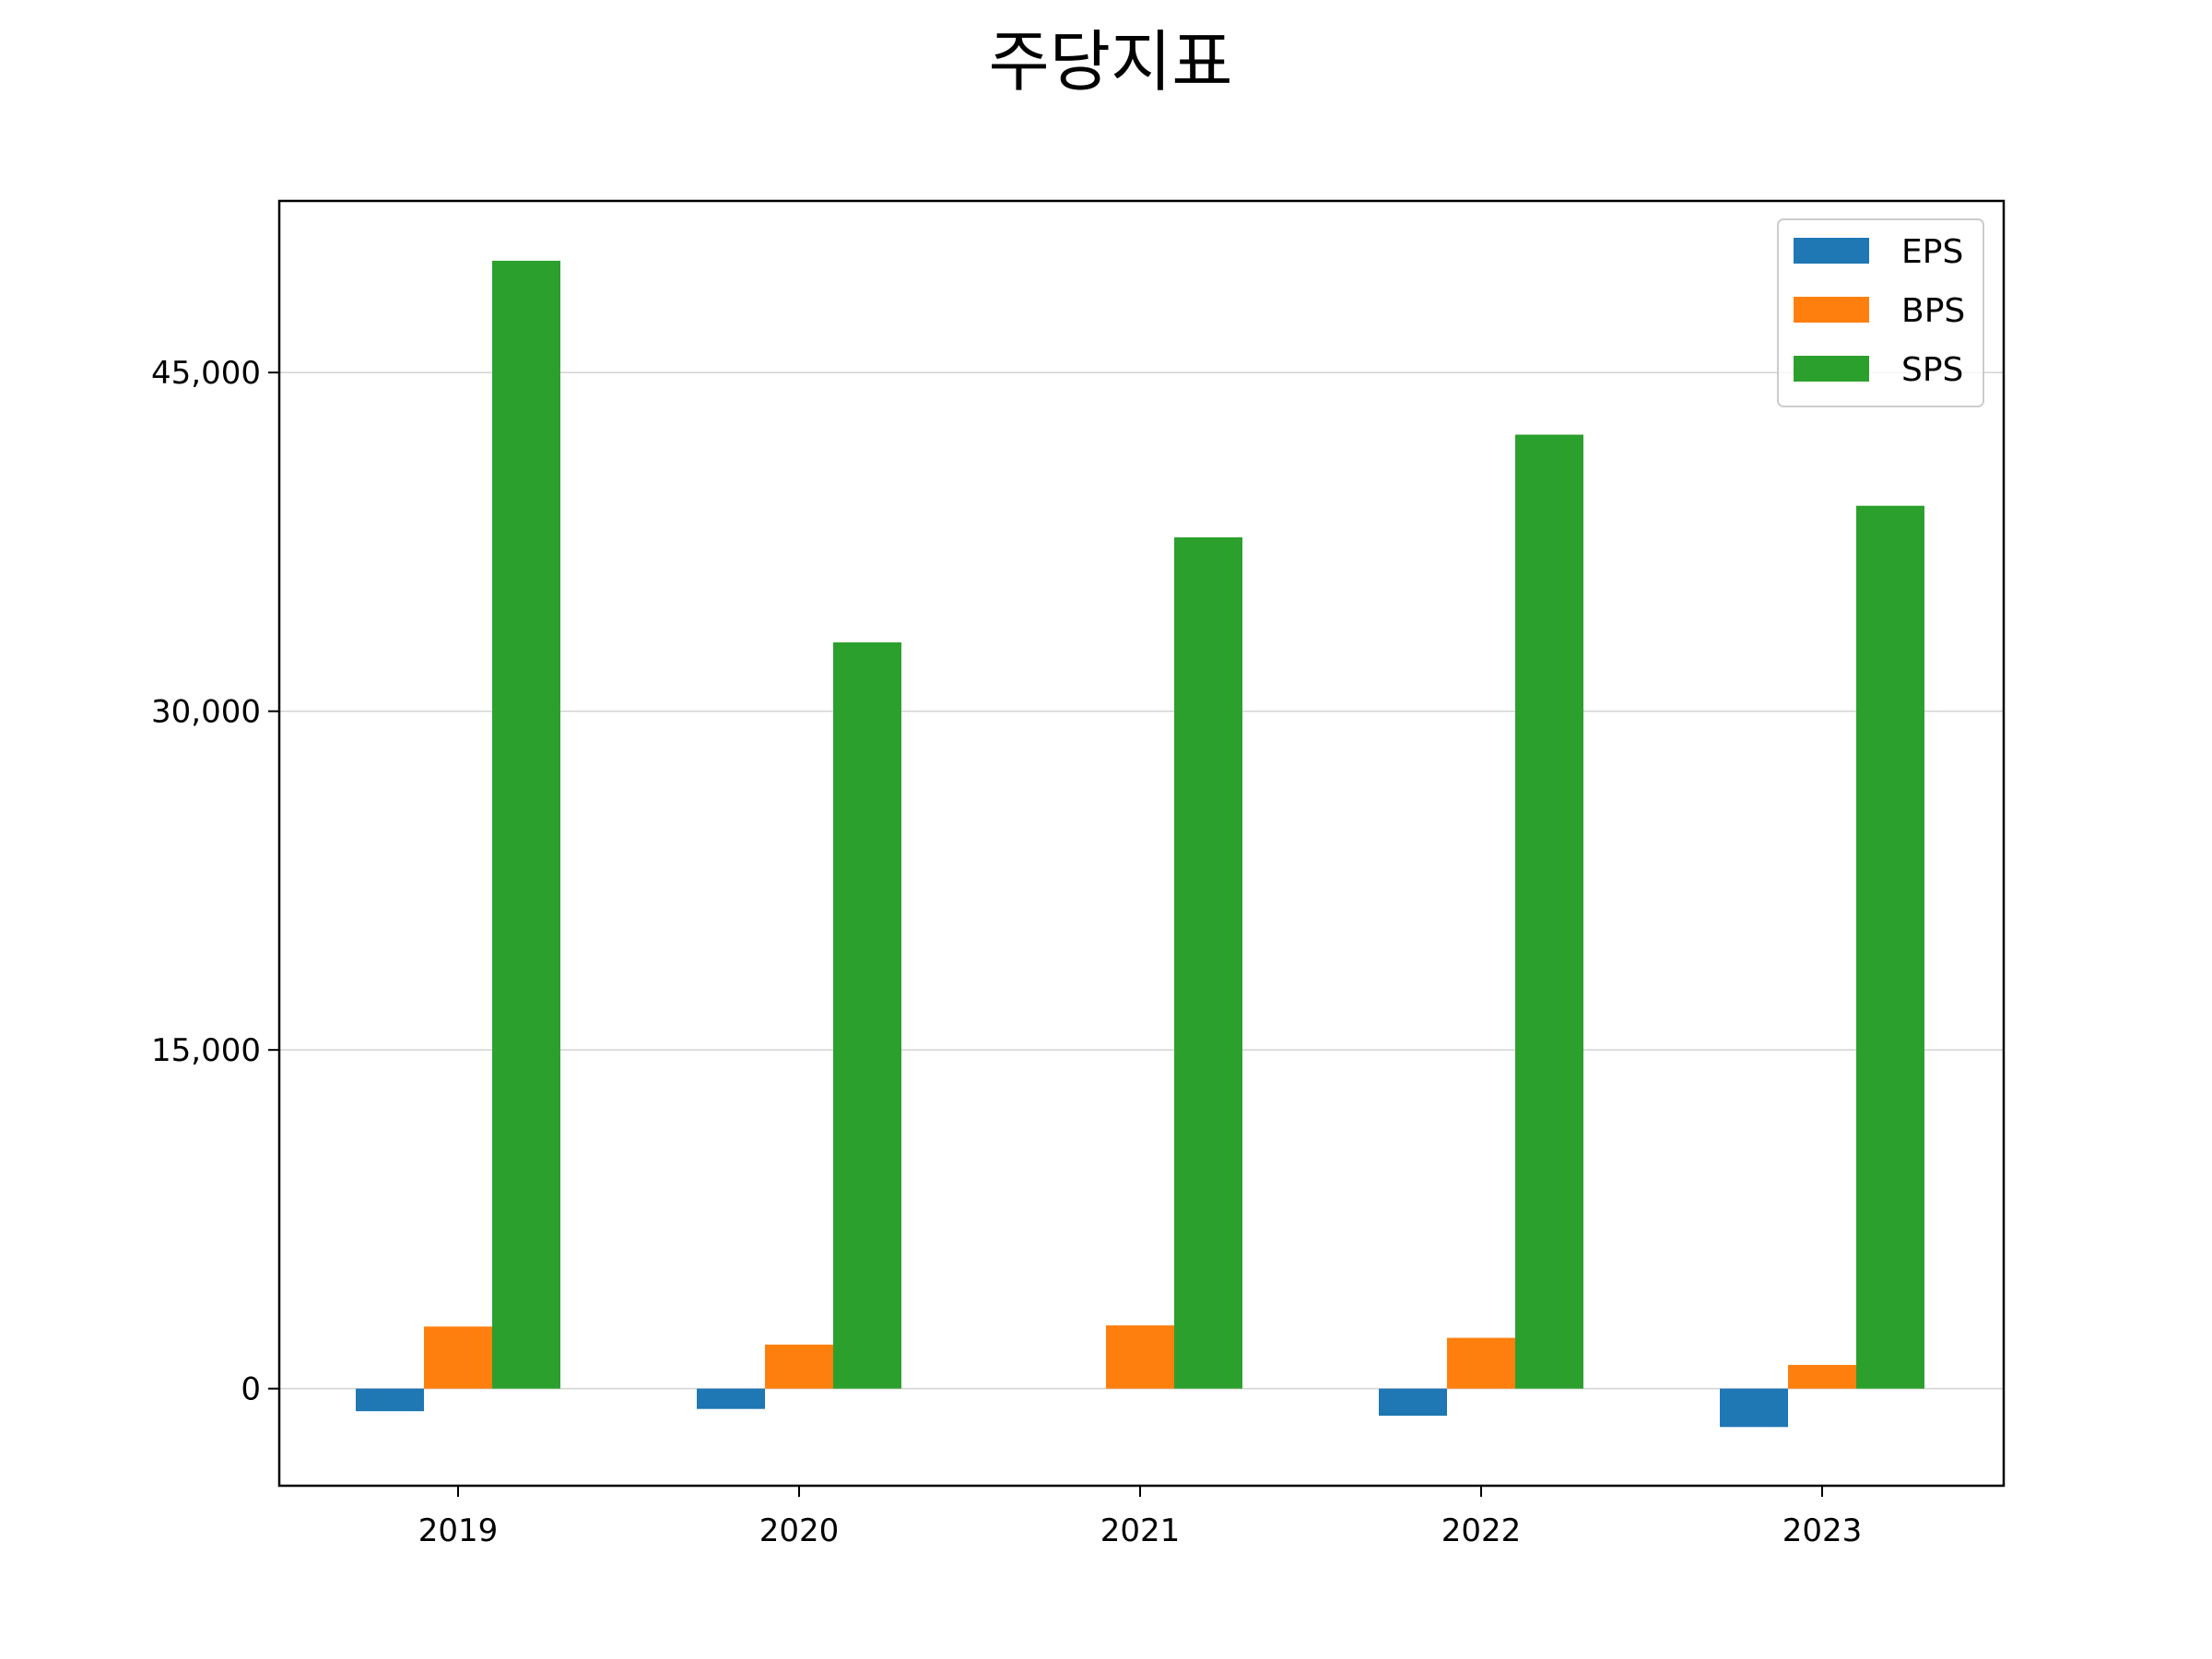  I want to click on legend: EPS BPS SPS, so click(1880, 312).